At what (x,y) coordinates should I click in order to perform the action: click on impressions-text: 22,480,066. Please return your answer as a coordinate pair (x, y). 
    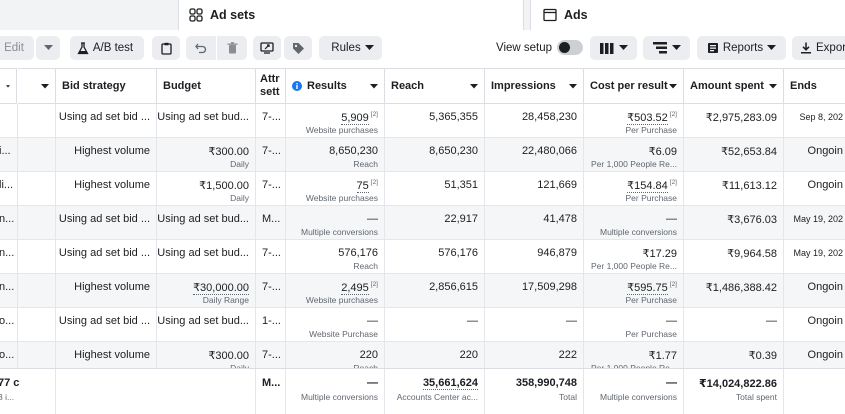
    Looking at the image, I should click on (549, 151).